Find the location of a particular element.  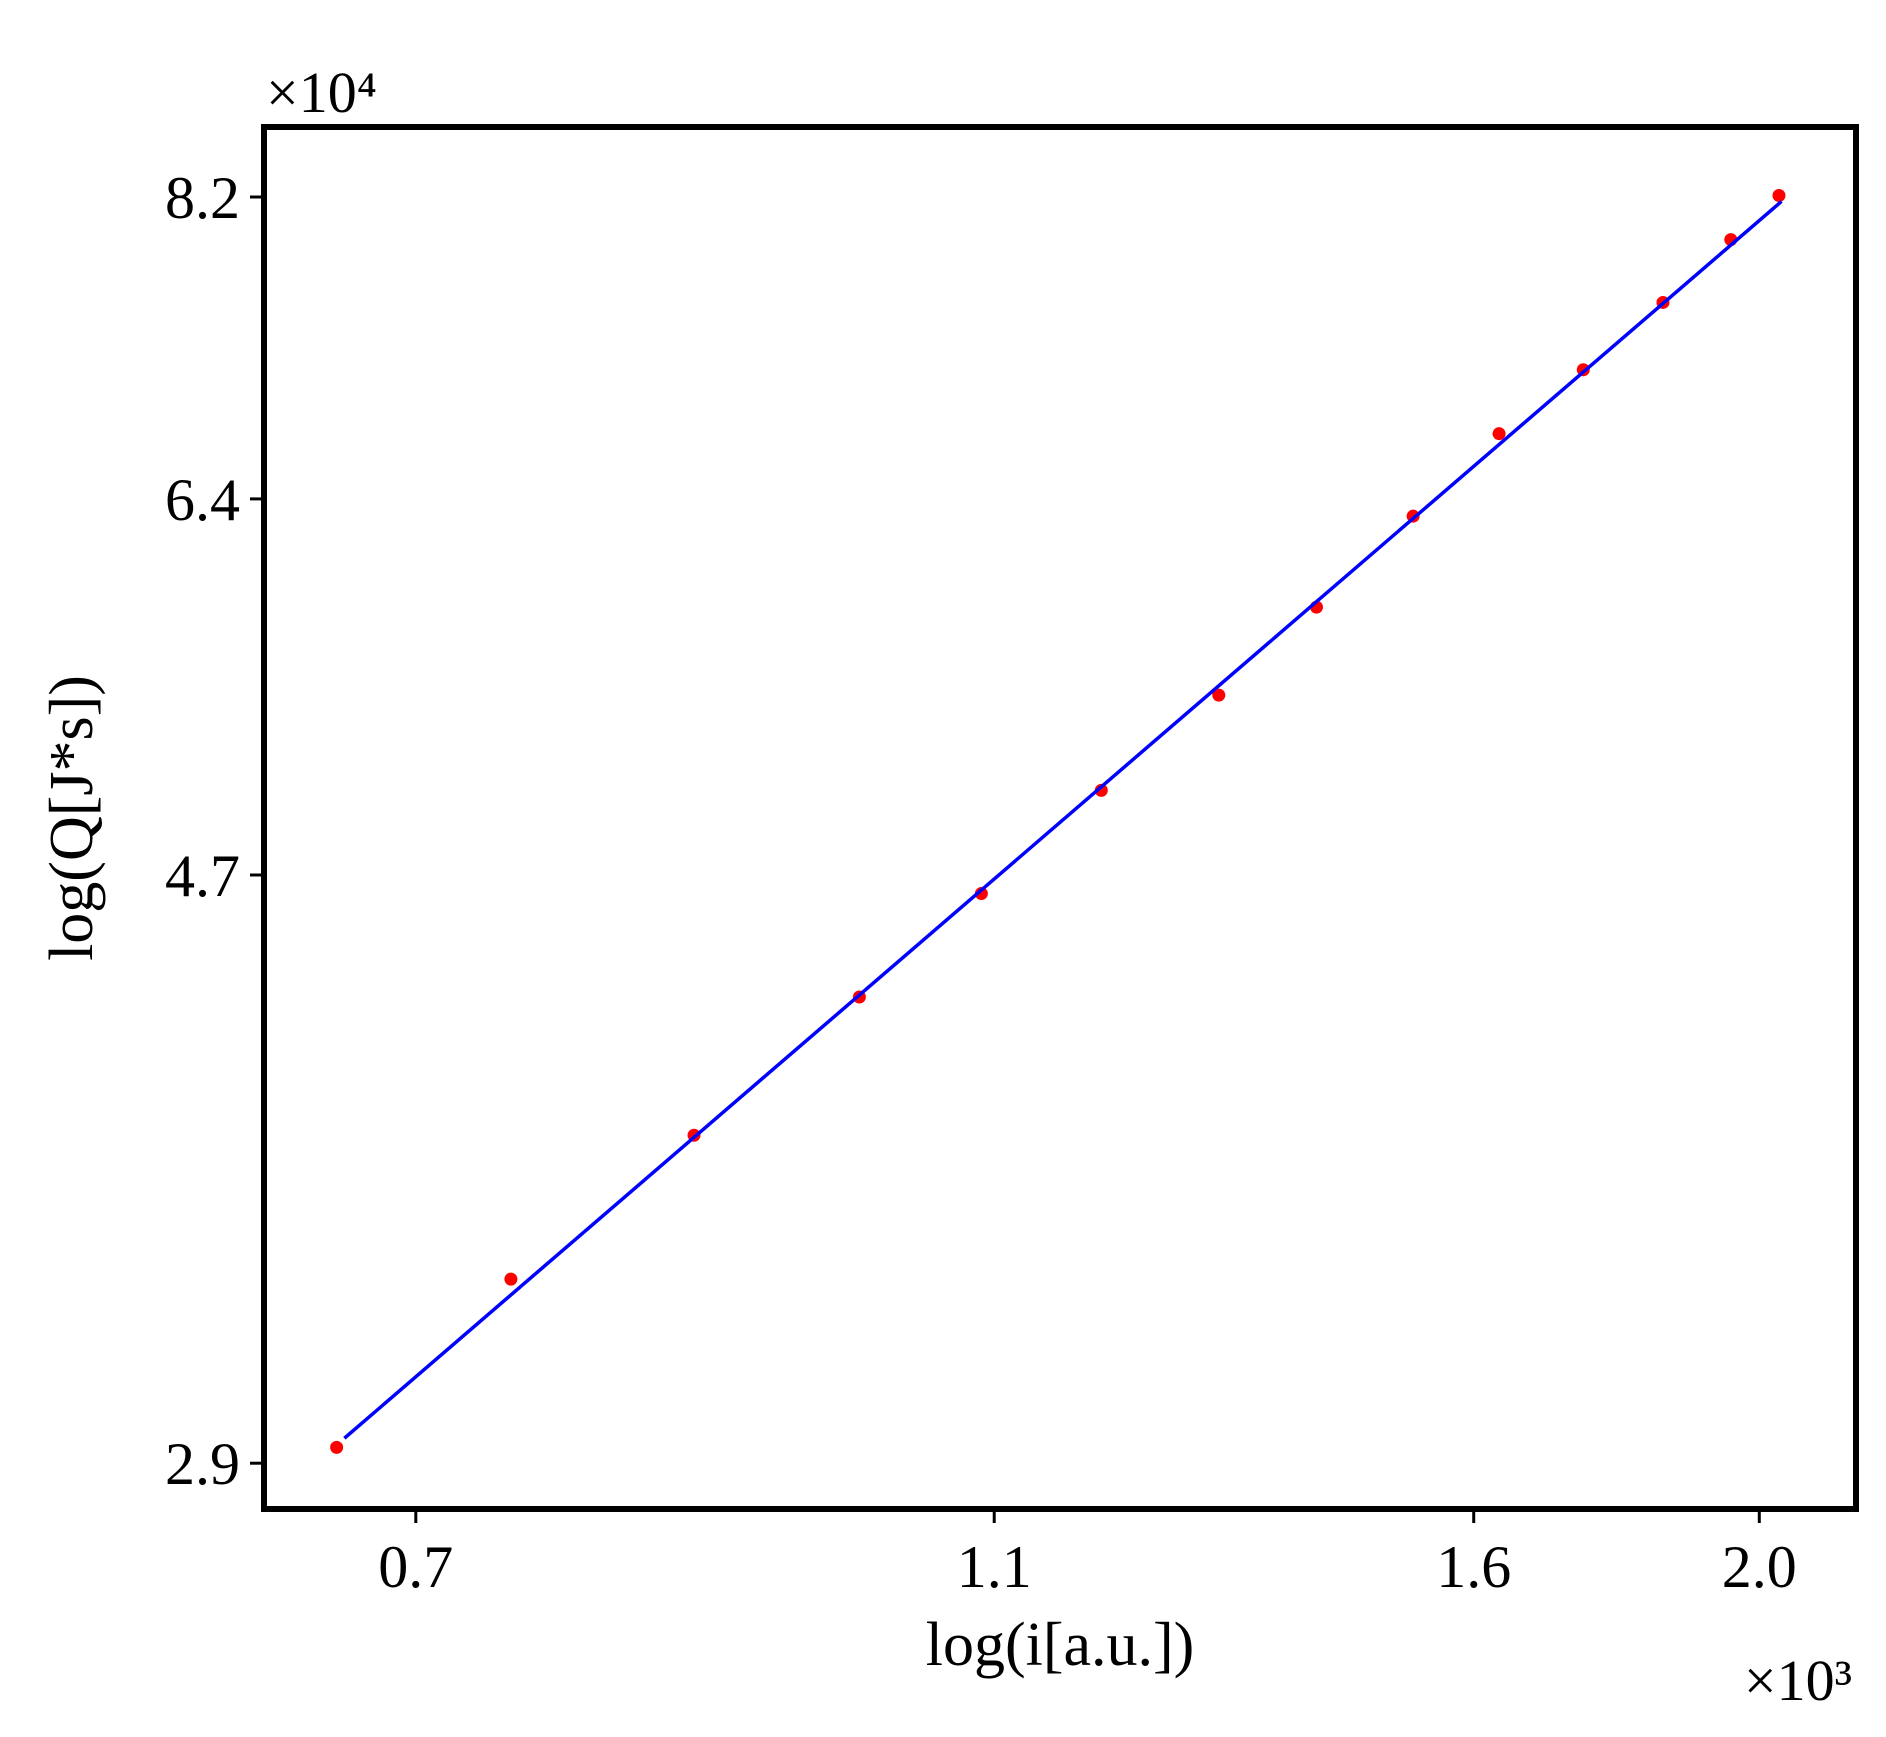

y-axis-label: log(Q[J*s]) is located at coordinates (72, 818).